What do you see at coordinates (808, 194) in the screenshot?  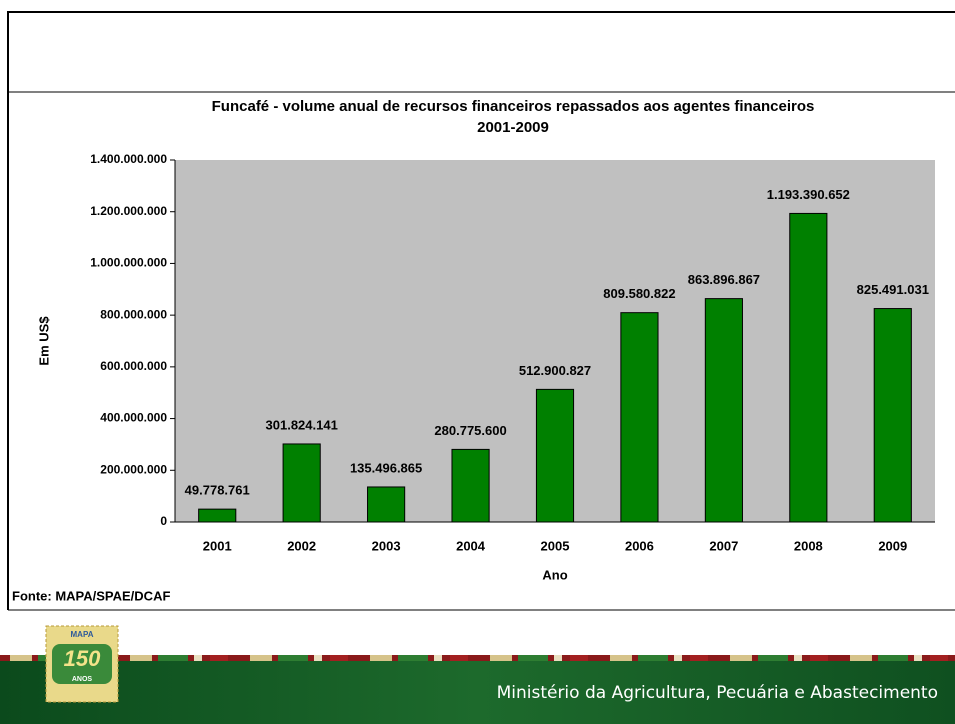 I see `value-label: 1.193.390.652` at bounding box center [808, 194].